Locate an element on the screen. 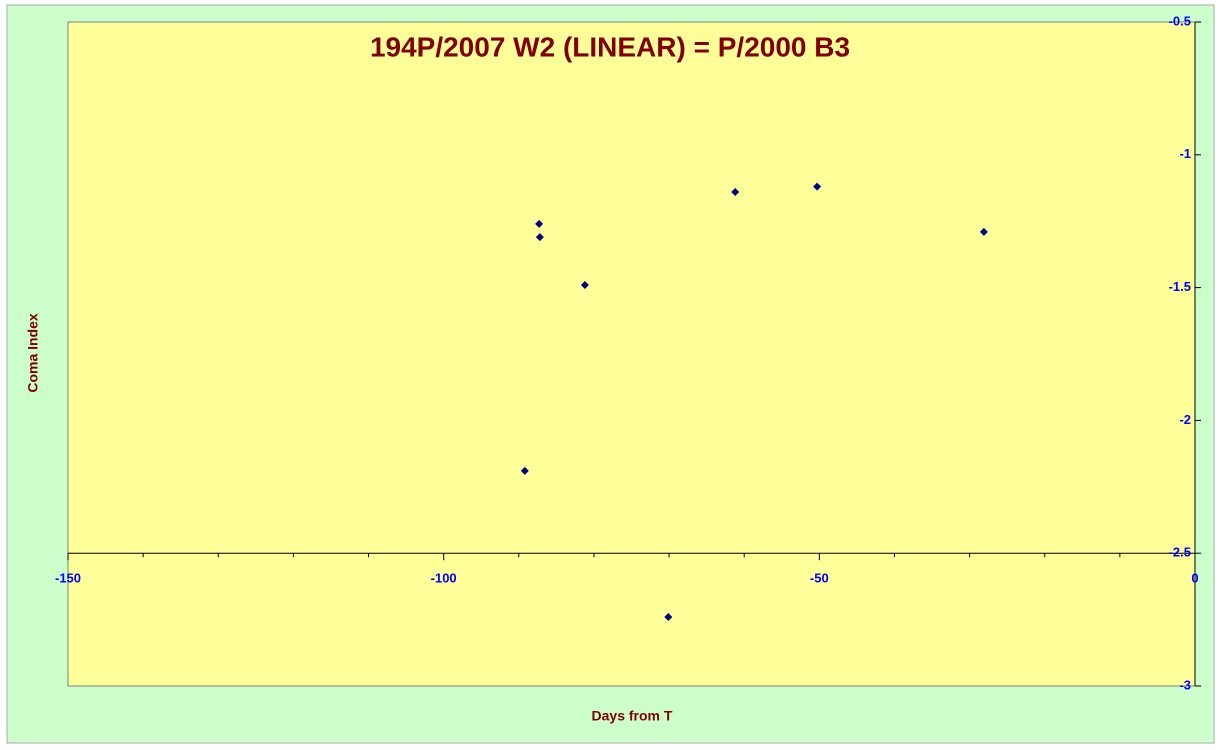 The width and height of the screenshot is (1221, 750). y-tick-label: -3 is located at coordinates (1185, 684).